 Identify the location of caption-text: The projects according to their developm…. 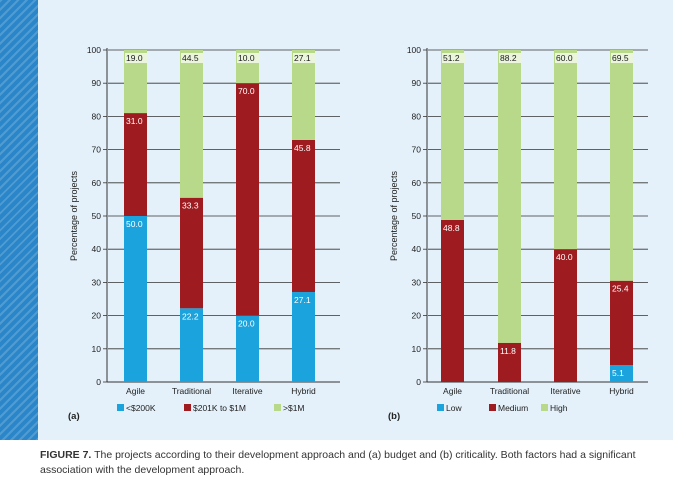
(338, 462).